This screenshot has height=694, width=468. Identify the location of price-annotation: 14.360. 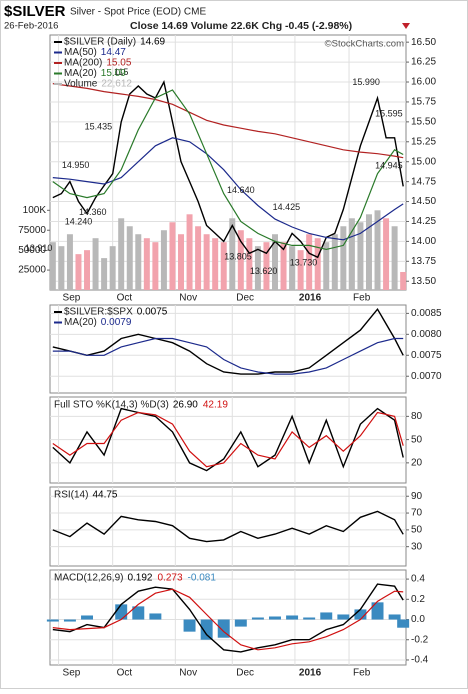
(93, 212).